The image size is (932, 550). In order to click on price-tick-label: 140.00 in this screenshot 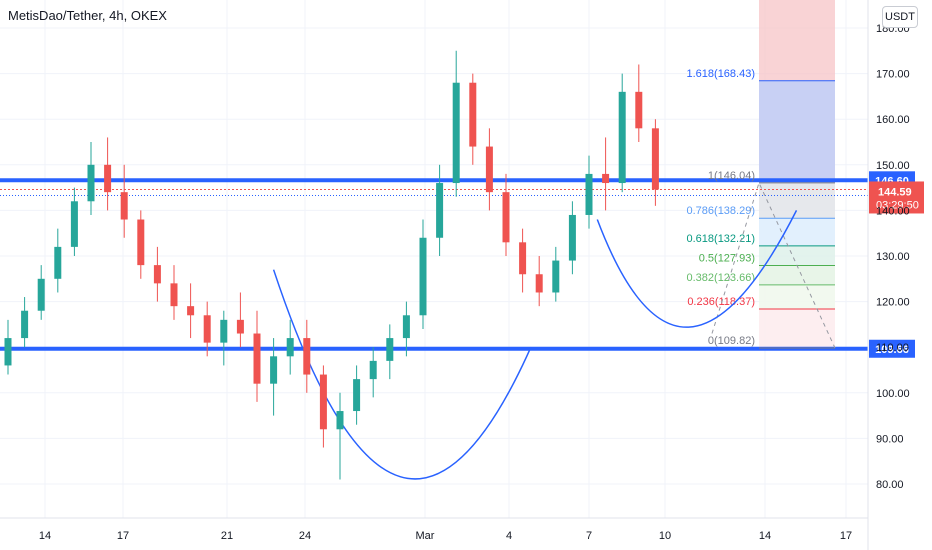, I will do `click(893, 211)`.